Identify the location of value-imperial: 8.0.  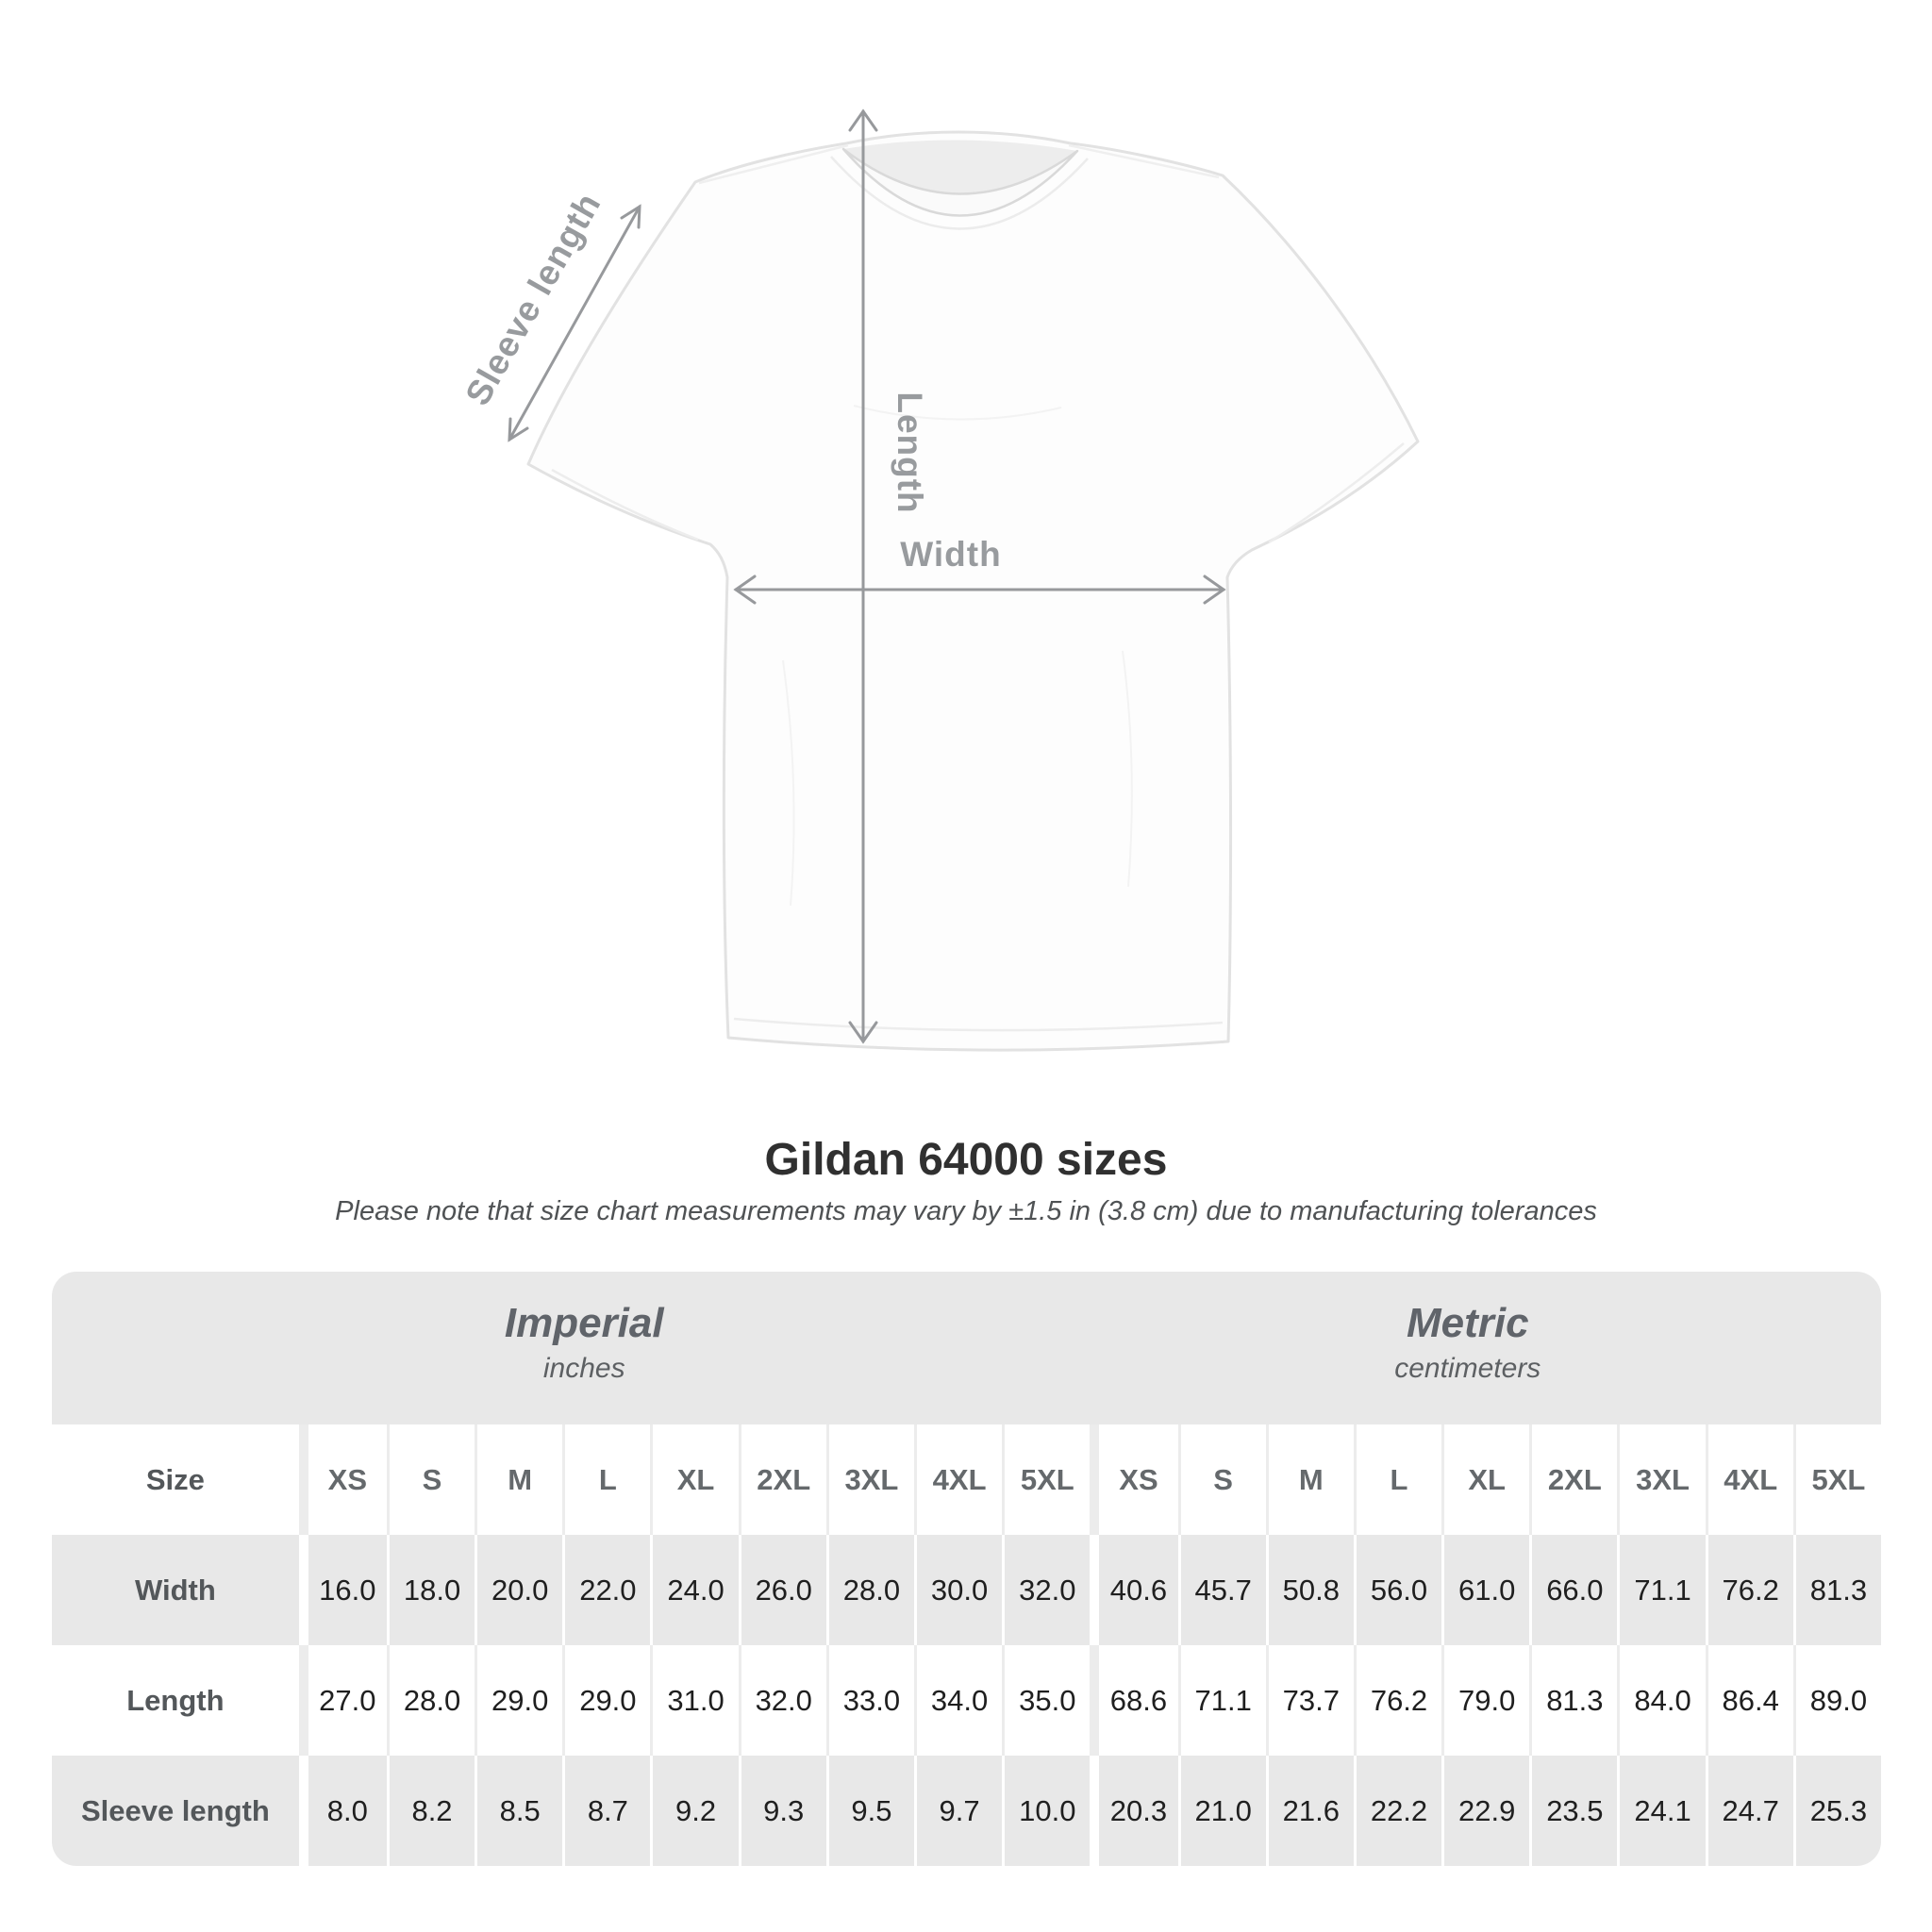
(342, 1811).